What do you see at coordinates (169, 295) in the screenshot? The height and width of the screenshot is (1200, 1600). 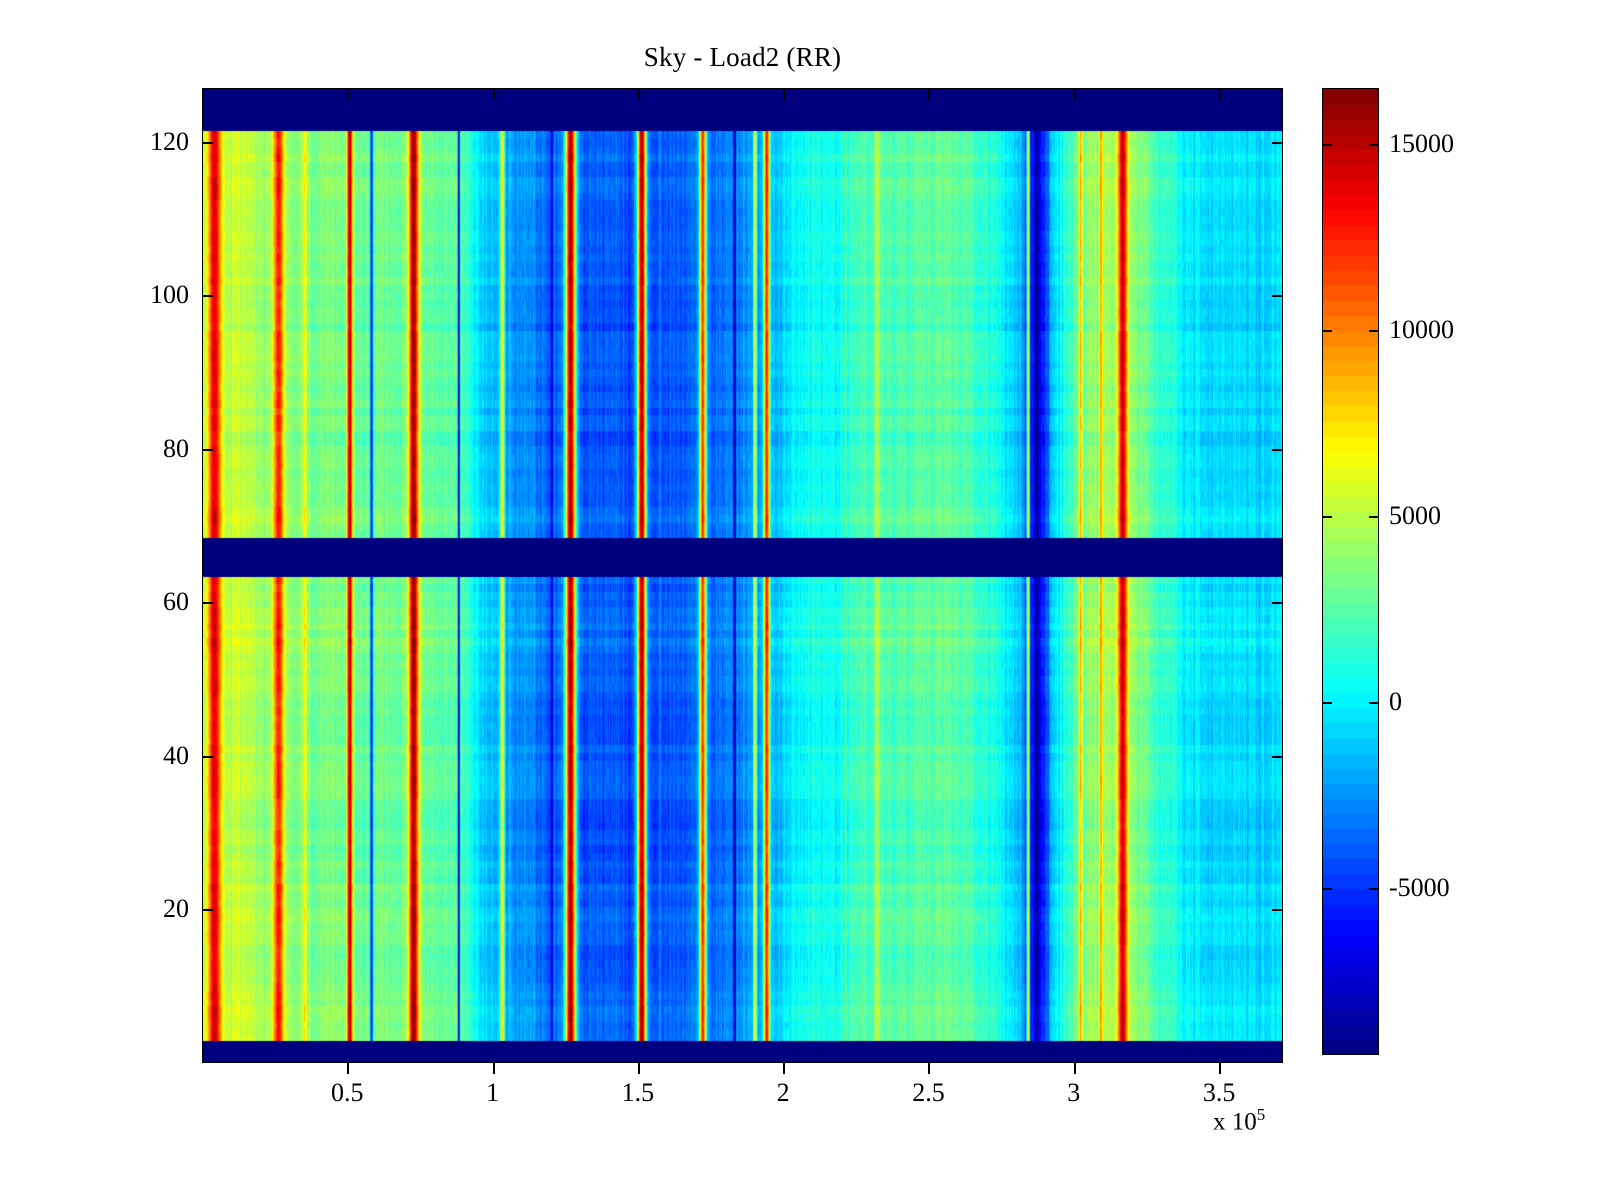 I see `y-tick-label: 100` at bounding box center [169, 295].